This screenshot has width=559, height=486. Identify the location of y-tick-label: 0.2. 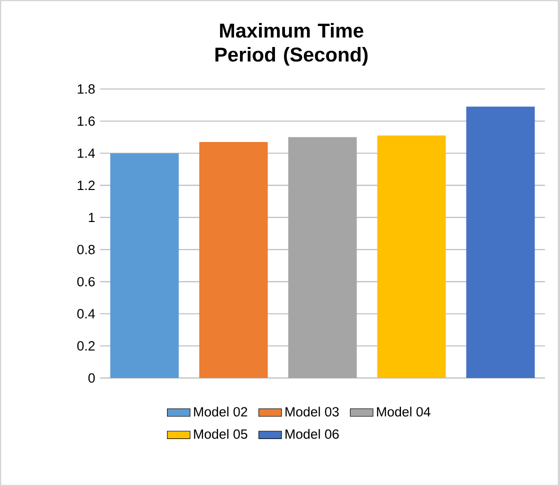
(86, 346).